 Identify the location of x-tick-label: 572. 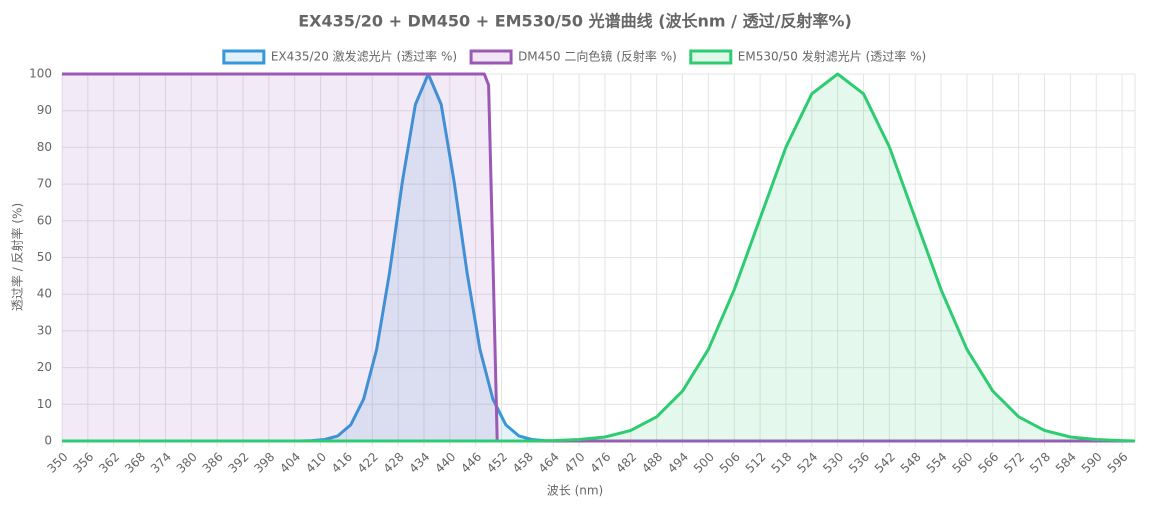
(1014, 463).